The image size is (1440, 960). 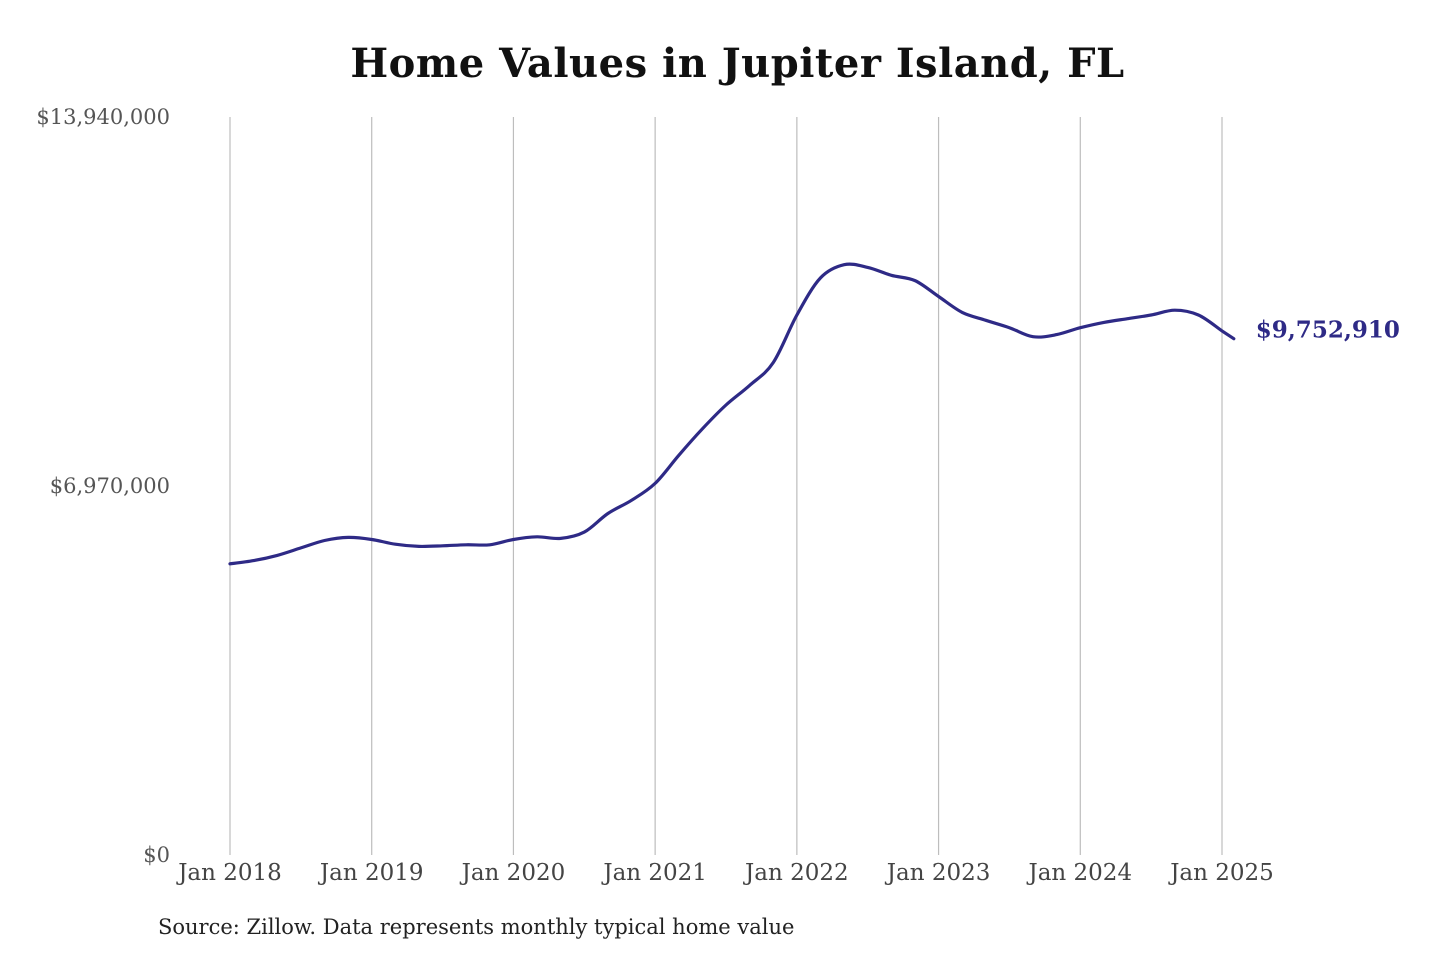 What do you see at coordinates (1221, 873) in the screenshot?
I see `x-tick-label: Jan 2025` at bounding box center [1221, 873].